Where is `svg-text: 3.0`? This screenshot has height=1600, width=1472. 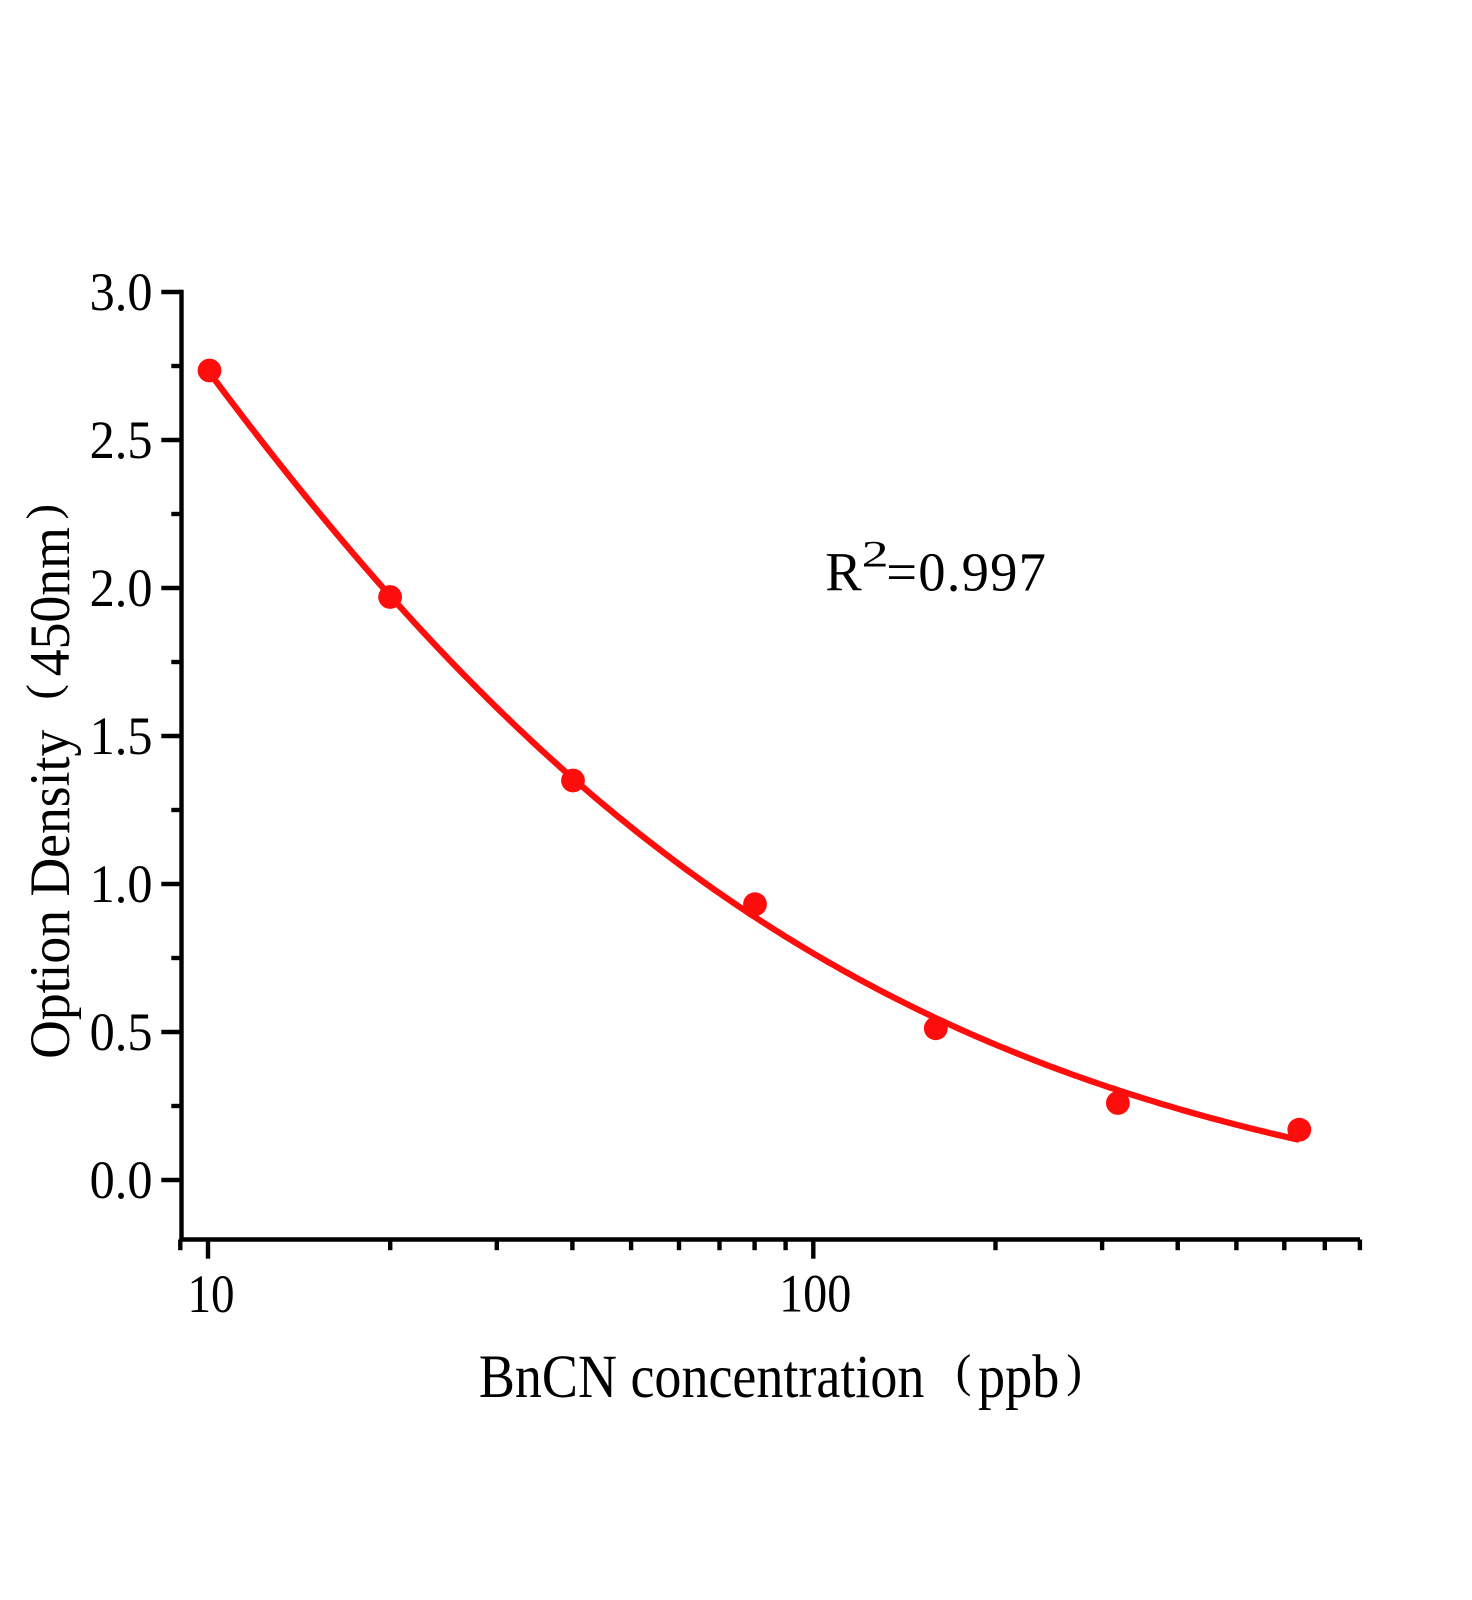
svg-text: 3.0 is located at coordinates (121, 293).